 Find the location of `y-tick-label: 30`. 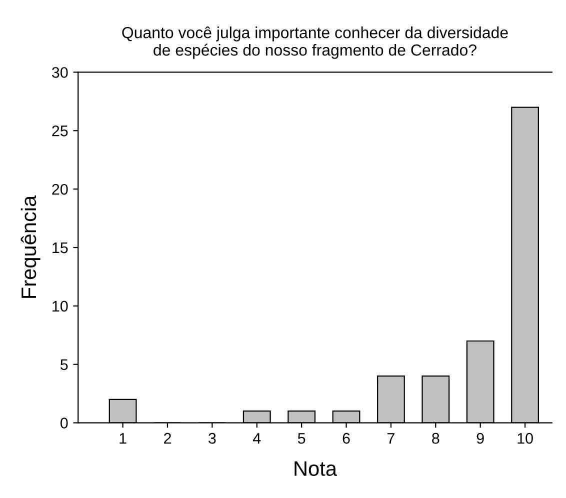

y-tick-label: 30 is located at coordinates (60, 72).